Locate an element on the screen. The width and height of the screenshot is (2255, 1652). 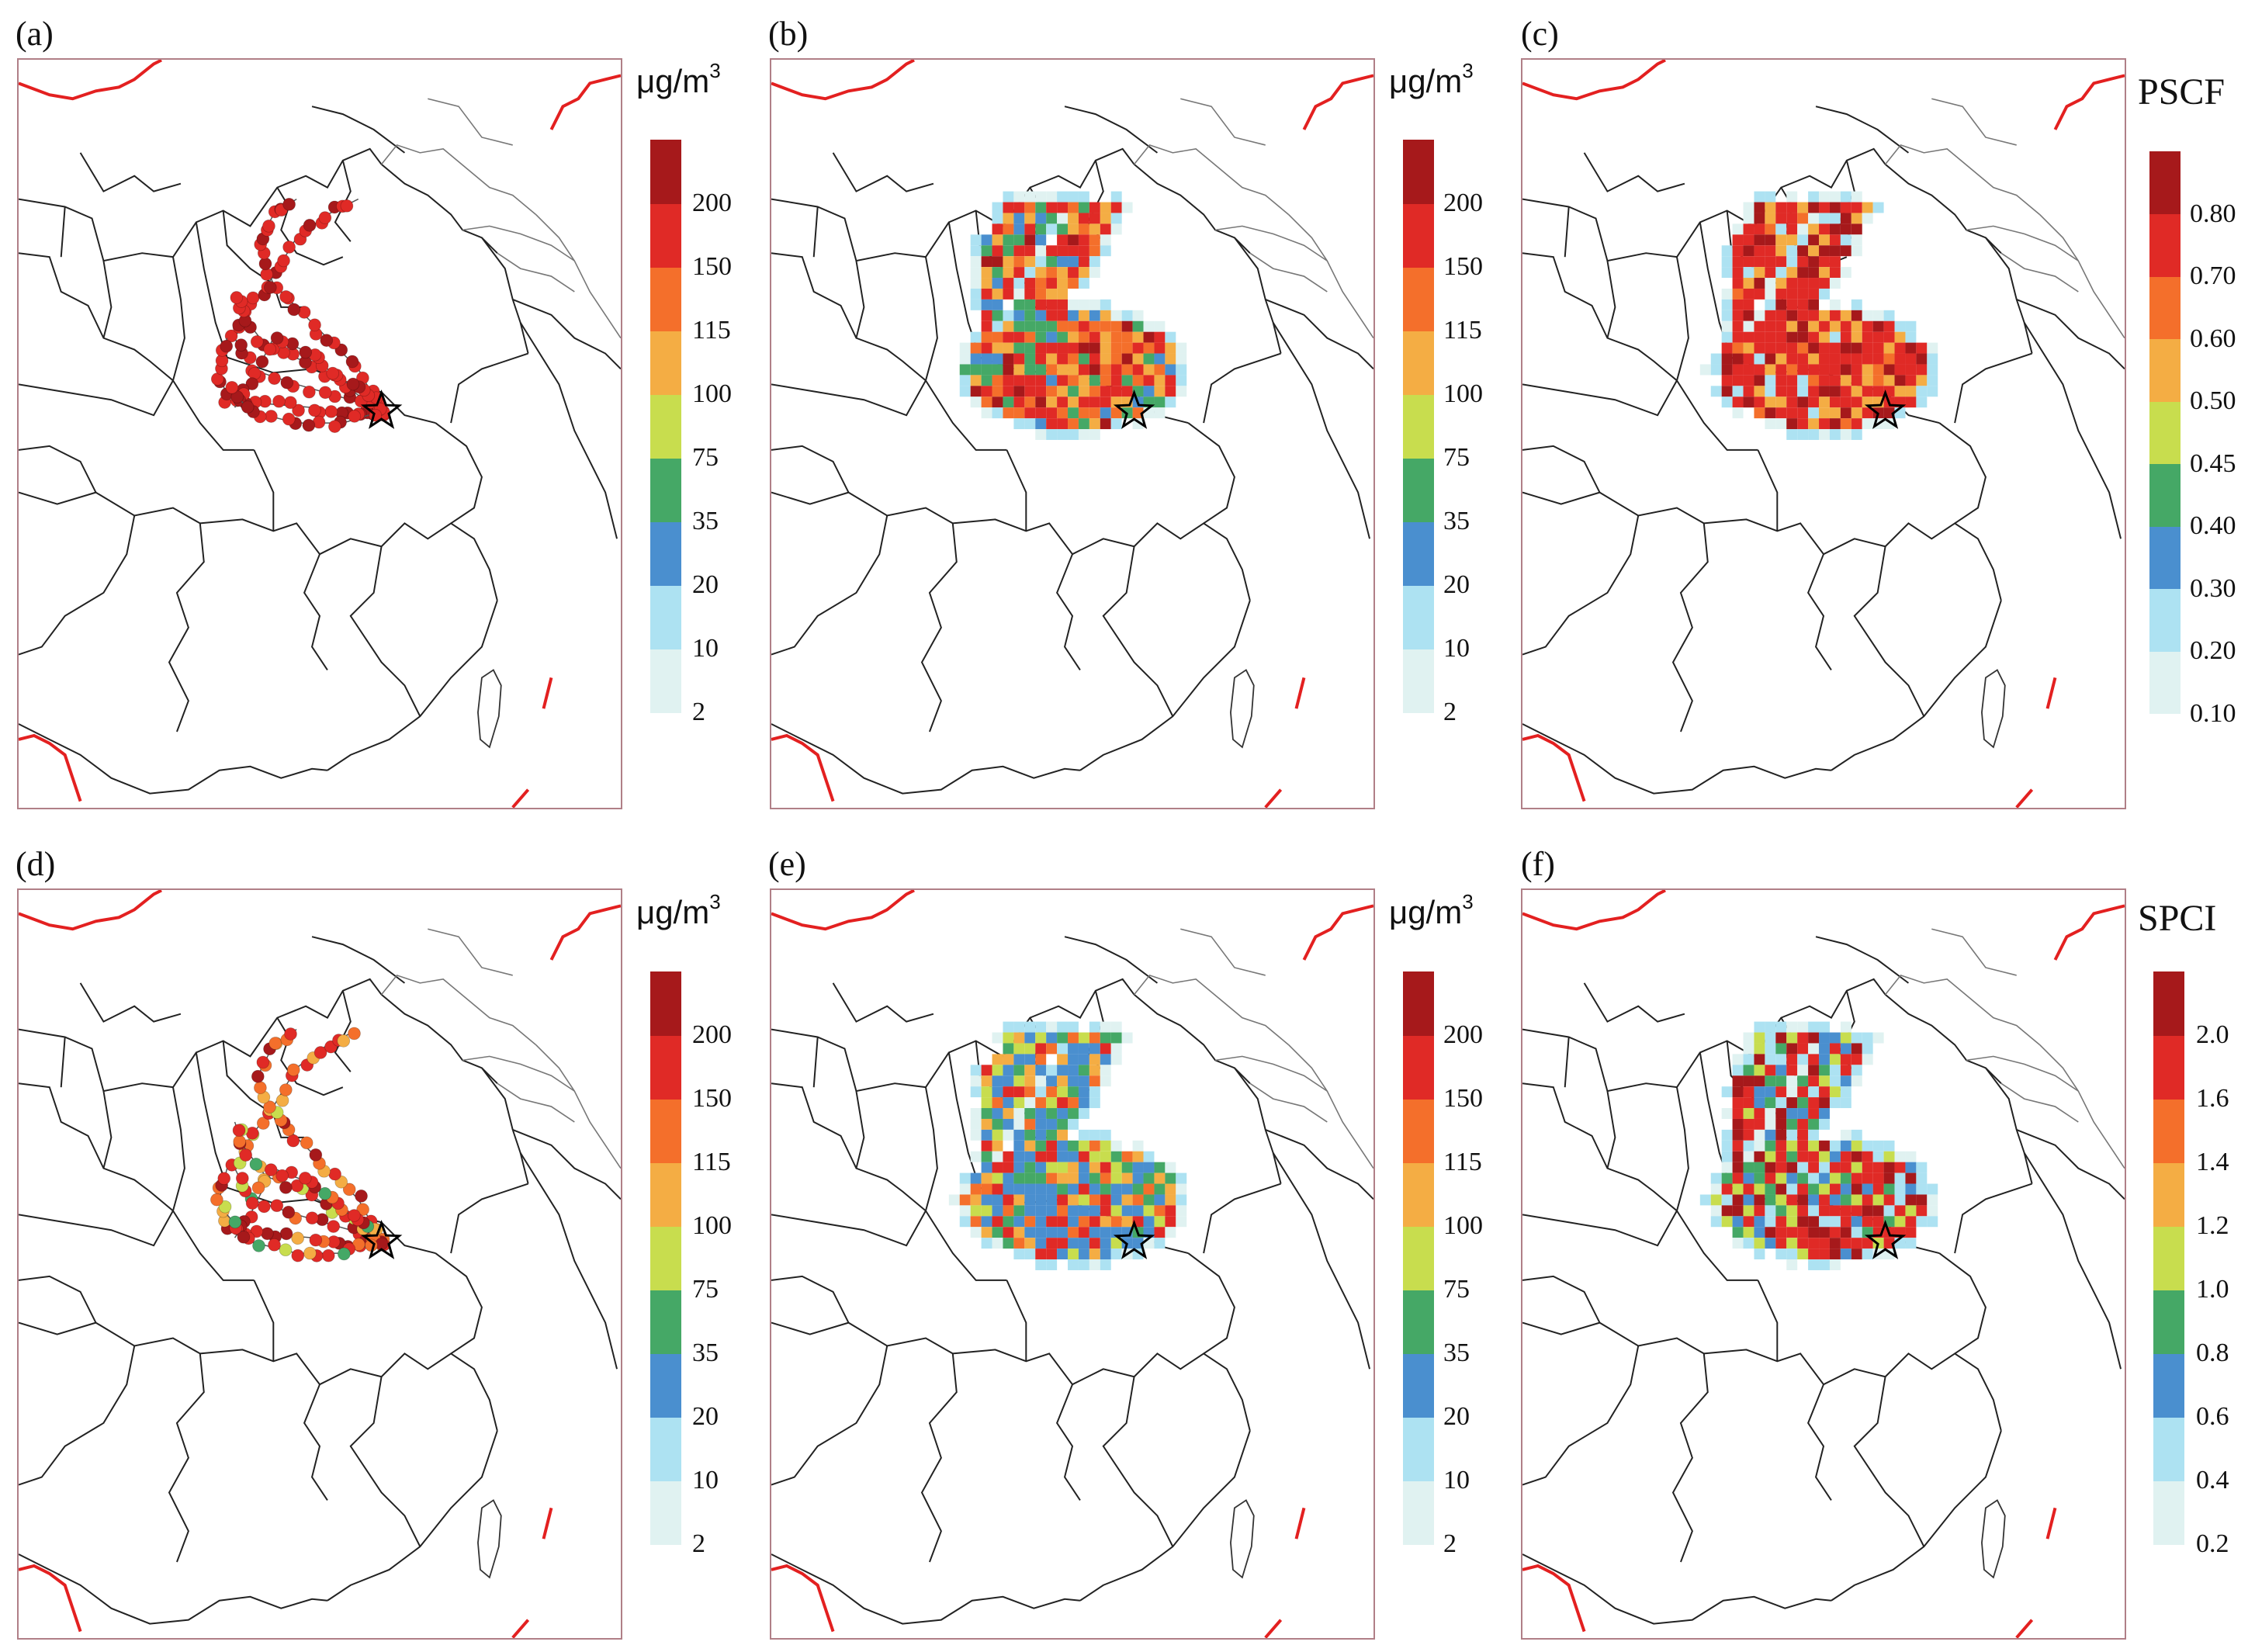
colorbar-tick-label: 0.10 is located at coordinates (2213, 713).